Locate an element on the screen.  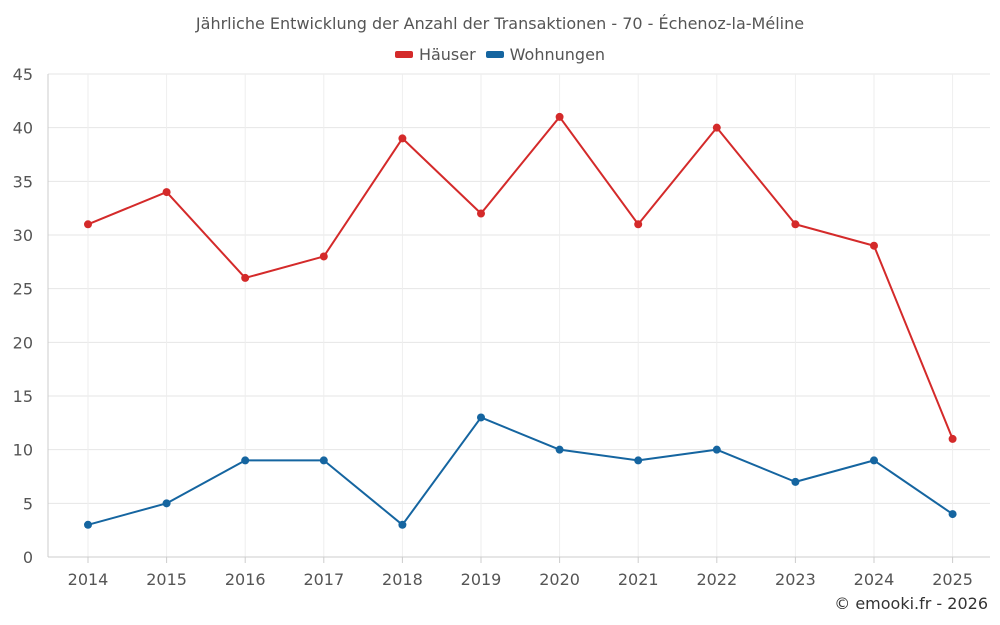
y-tick-label: 25 is located at coordinates (23, 289).